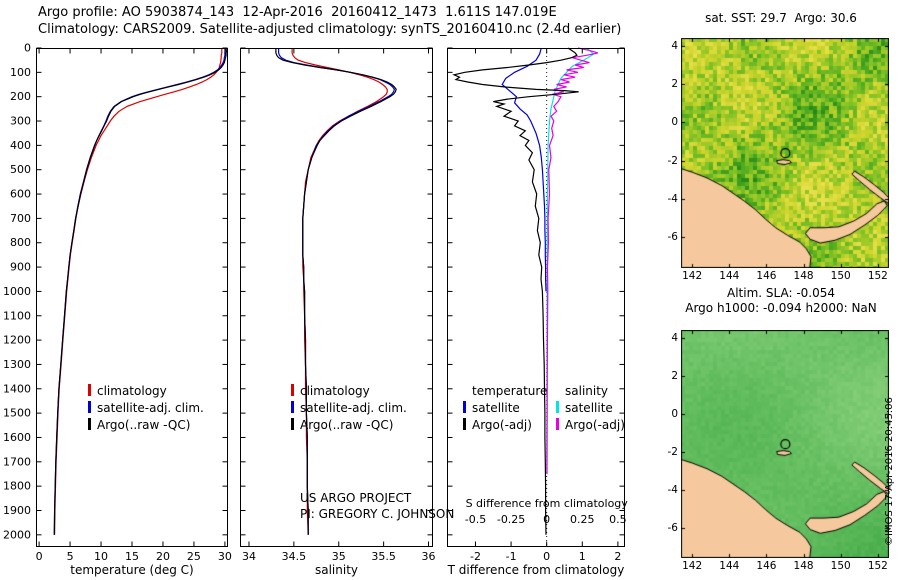 This screenshot has width=900, height=580. I want to click on x-tick-label: 35.5, so click(383, 556).